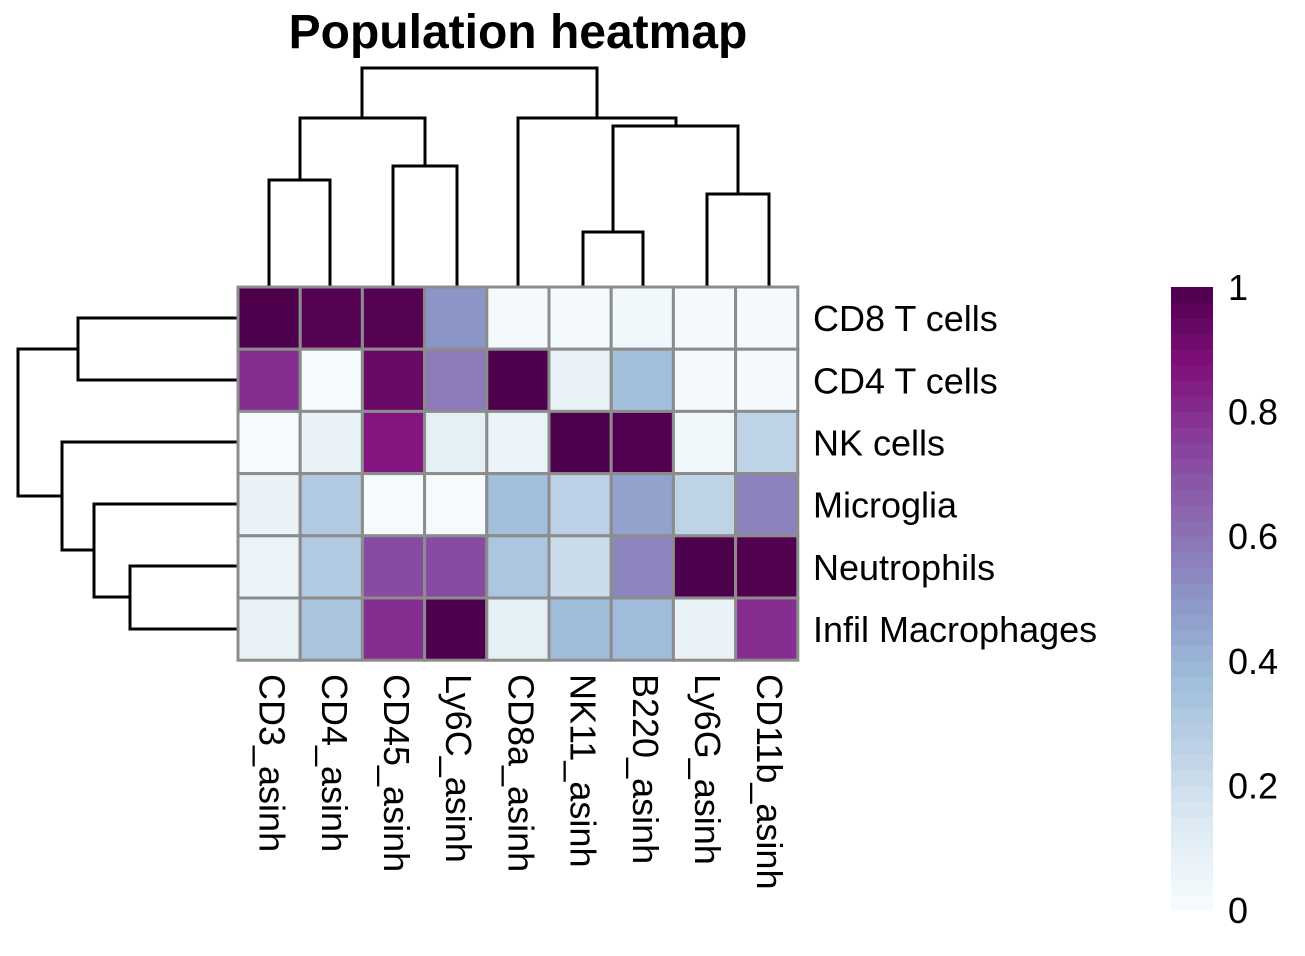 Image resolution: width=1305 pixels, height=956 pixels. Describe the element at coordinates (1253, 412) in the screenshot. I see `legend-tick-label: 0.8` at that location.